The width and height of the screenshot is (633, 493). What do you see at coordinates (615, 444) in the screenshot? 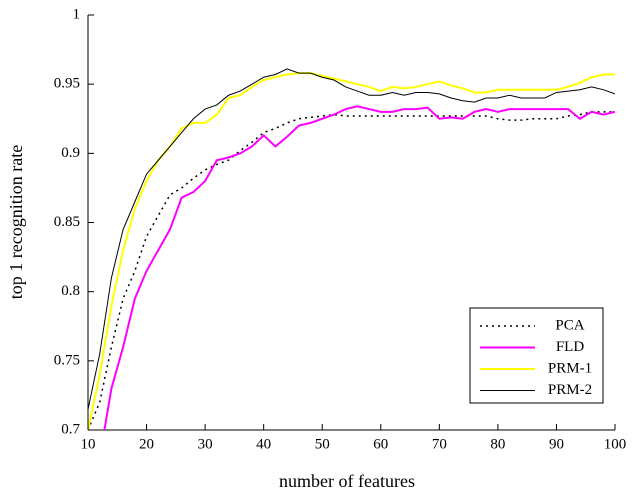
I see `x-tick-label: 100` at bounding box center [615, 444].